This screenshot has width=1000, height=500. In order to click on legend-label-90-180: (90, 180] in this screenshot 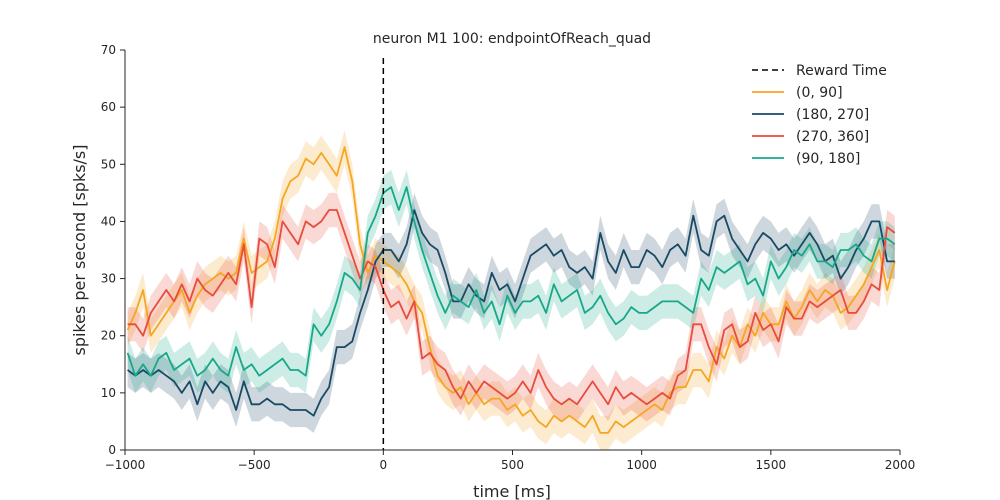, I will do `click(828, 159)`.